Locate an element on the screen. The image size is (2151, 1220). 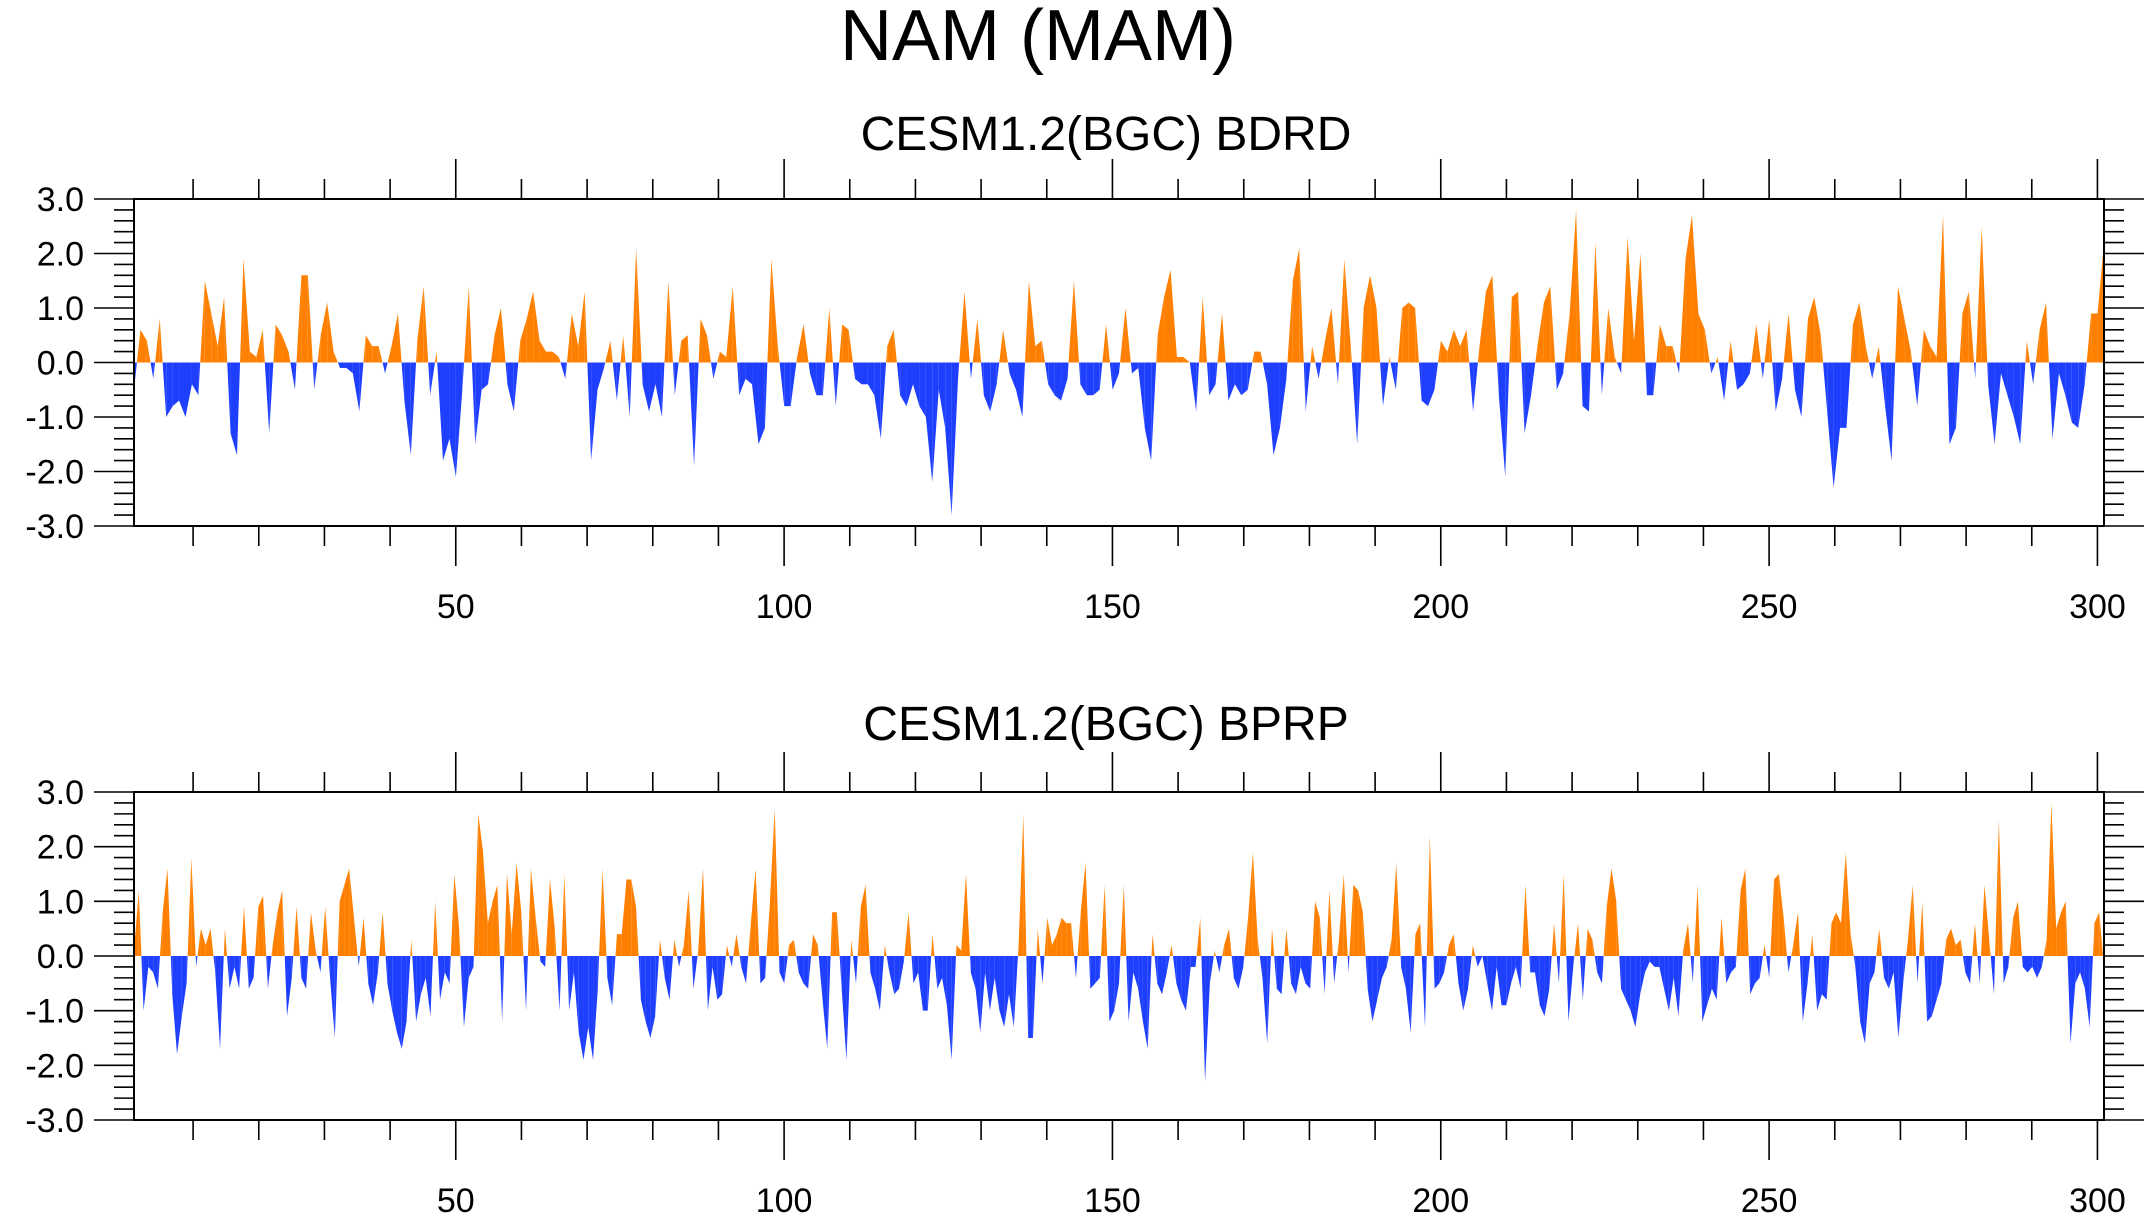
y-tick-label: 2.0 is located at coordinates (60, 255).